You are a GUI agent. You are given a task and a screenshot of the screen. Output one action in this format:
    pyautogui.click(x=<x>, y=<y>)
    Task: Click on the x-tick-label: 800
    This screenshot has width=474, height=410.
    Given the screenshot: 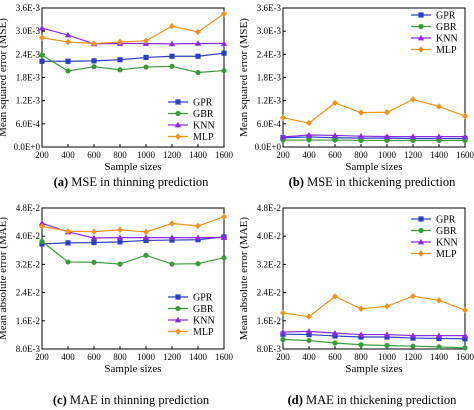 What is the action you would take?
    pyautogui.click(x=361, y=357)
    